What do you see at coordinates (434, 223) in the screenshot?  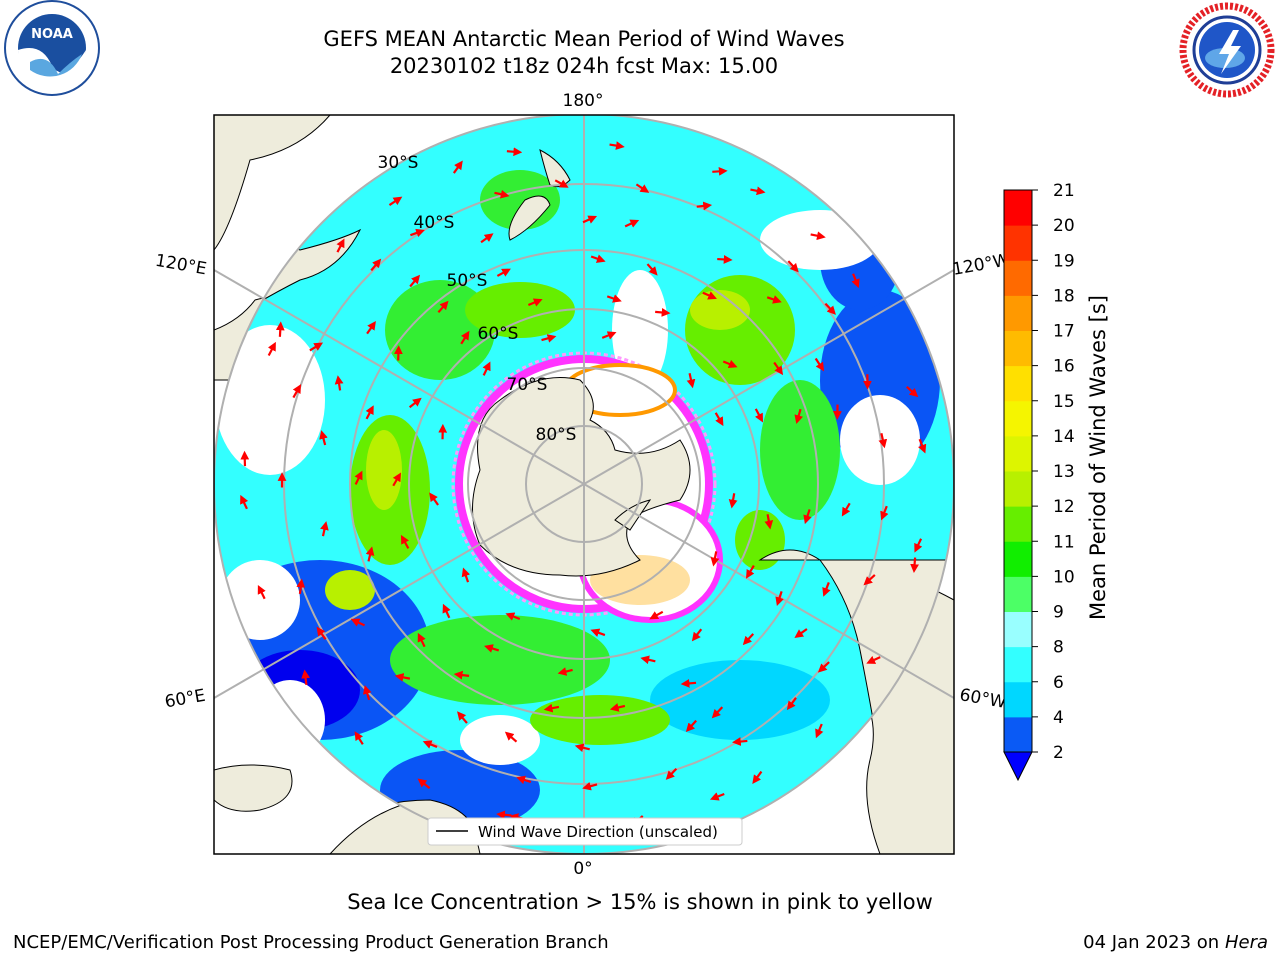 I see `lat-label-40: 40°S` at bounding box center [434, 223].